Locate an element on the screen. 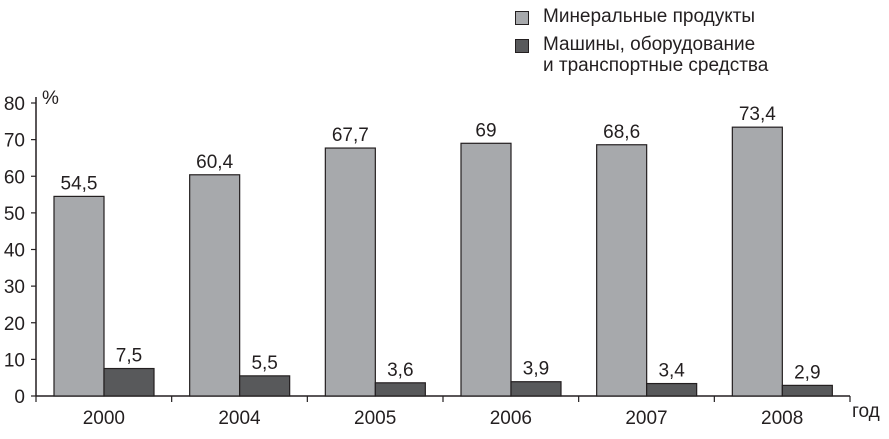 This screenshot has height=439, width=889. y-tick-label: 60 is located at coordinates (14, 177).